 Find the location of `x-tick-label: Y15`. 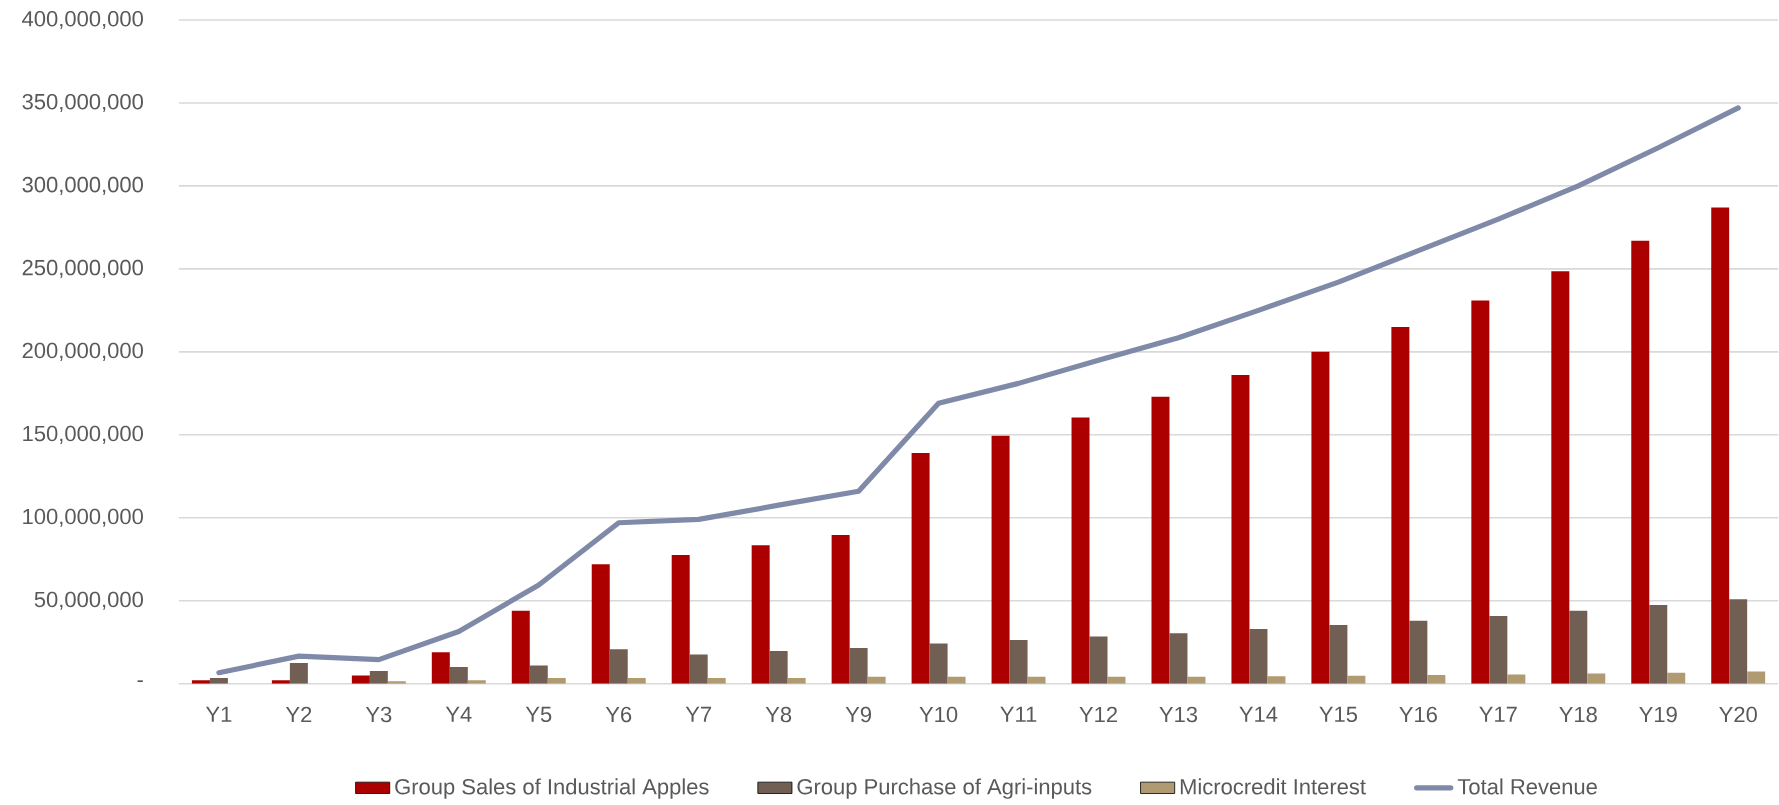

x-tick-label: Y15 is located at coordinates (1338, 714).